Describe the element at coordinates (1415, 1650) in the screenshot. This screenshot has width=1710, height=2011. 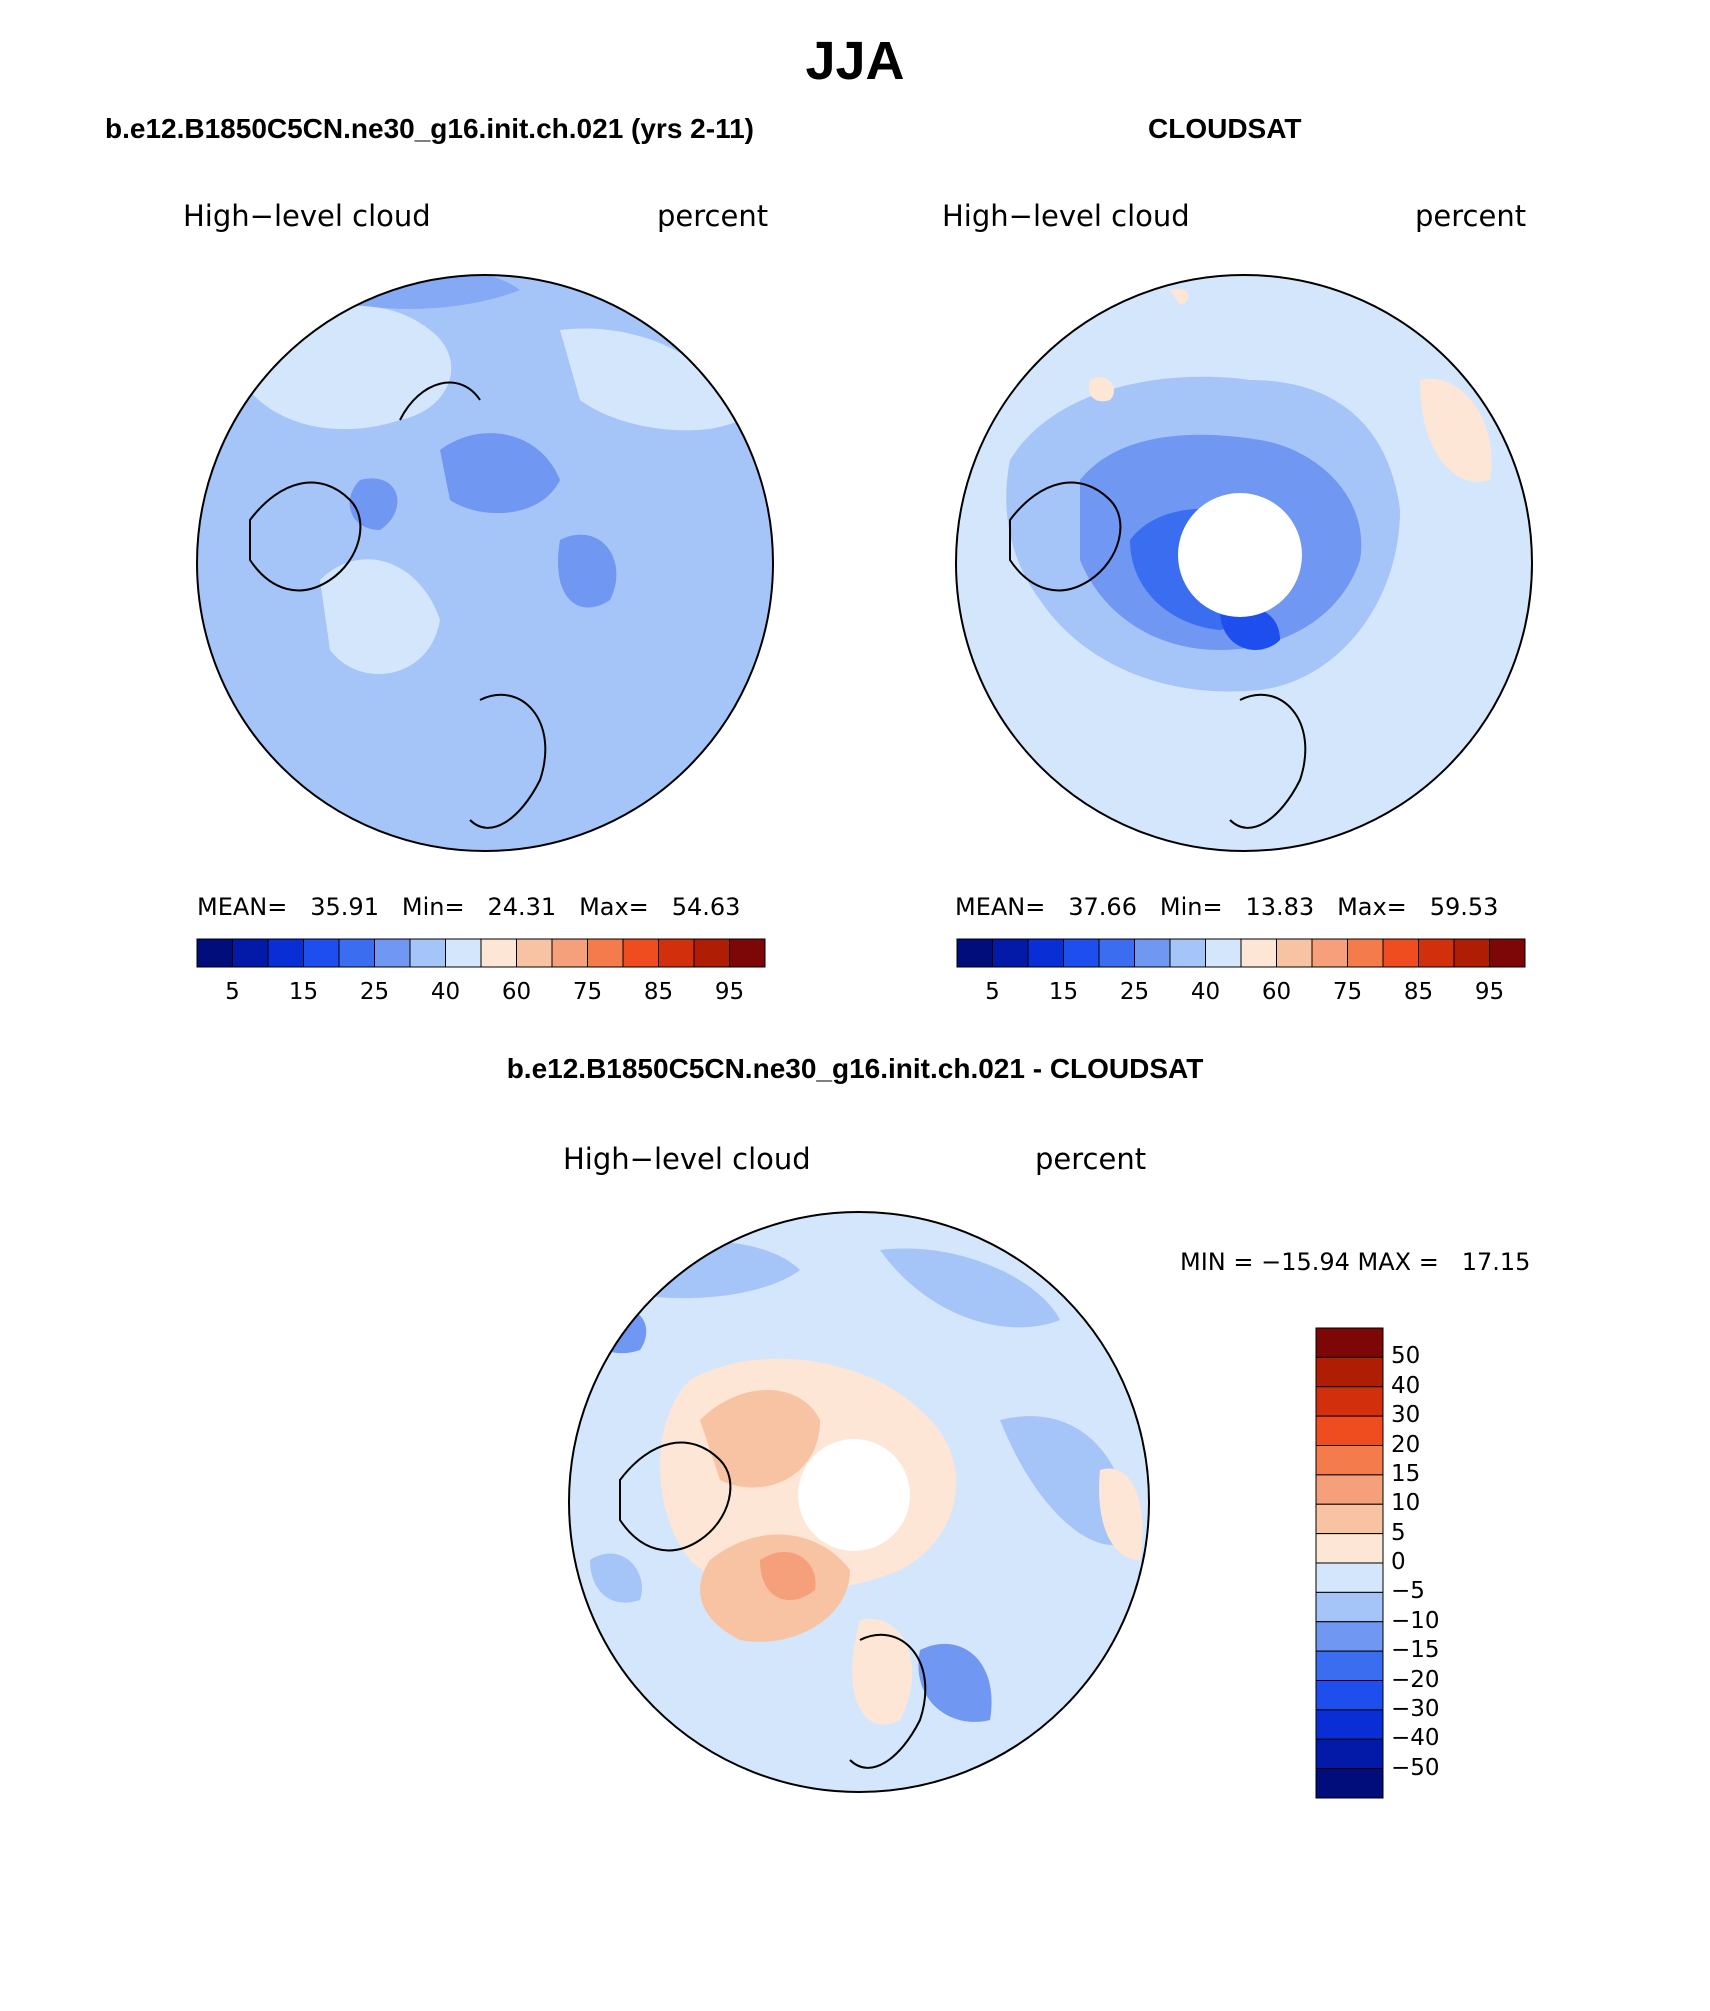
I see `colorbar-tick-label: −15` at that location.